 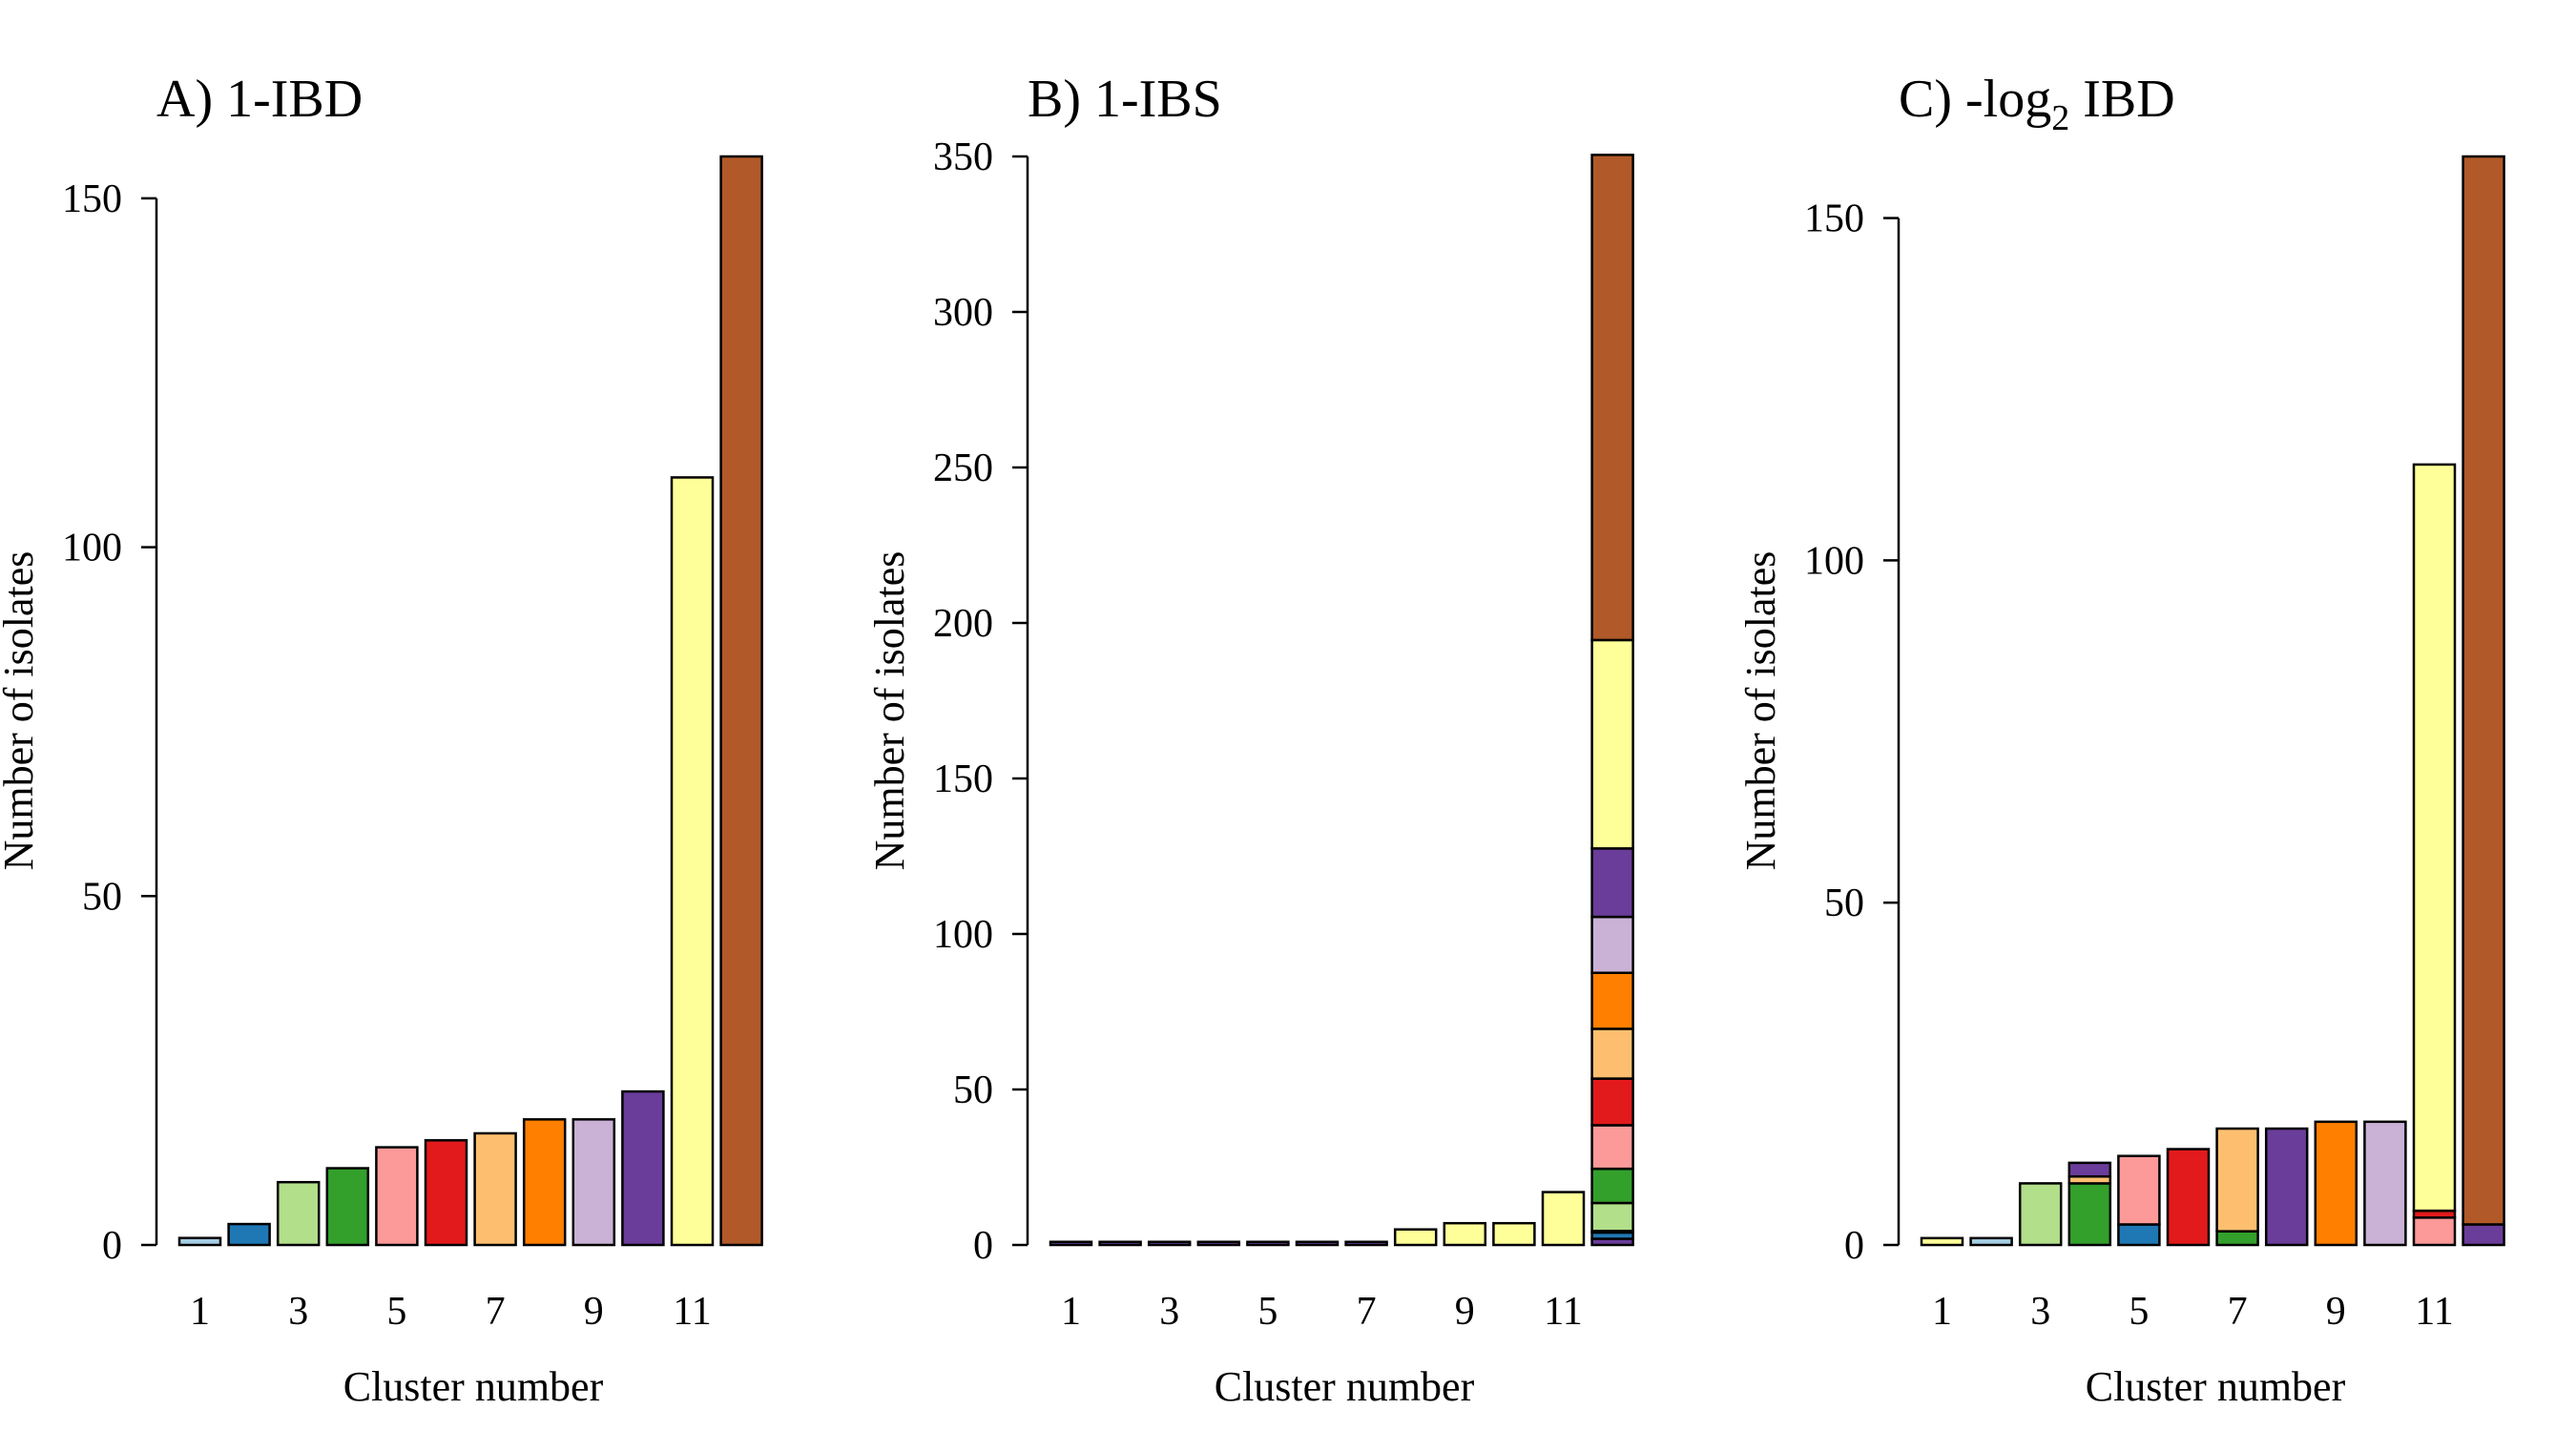 What do you see at coordinates (963, 313) in the screenshot?
I see `y-tick-label: 300` at bounding box center [963, 313].